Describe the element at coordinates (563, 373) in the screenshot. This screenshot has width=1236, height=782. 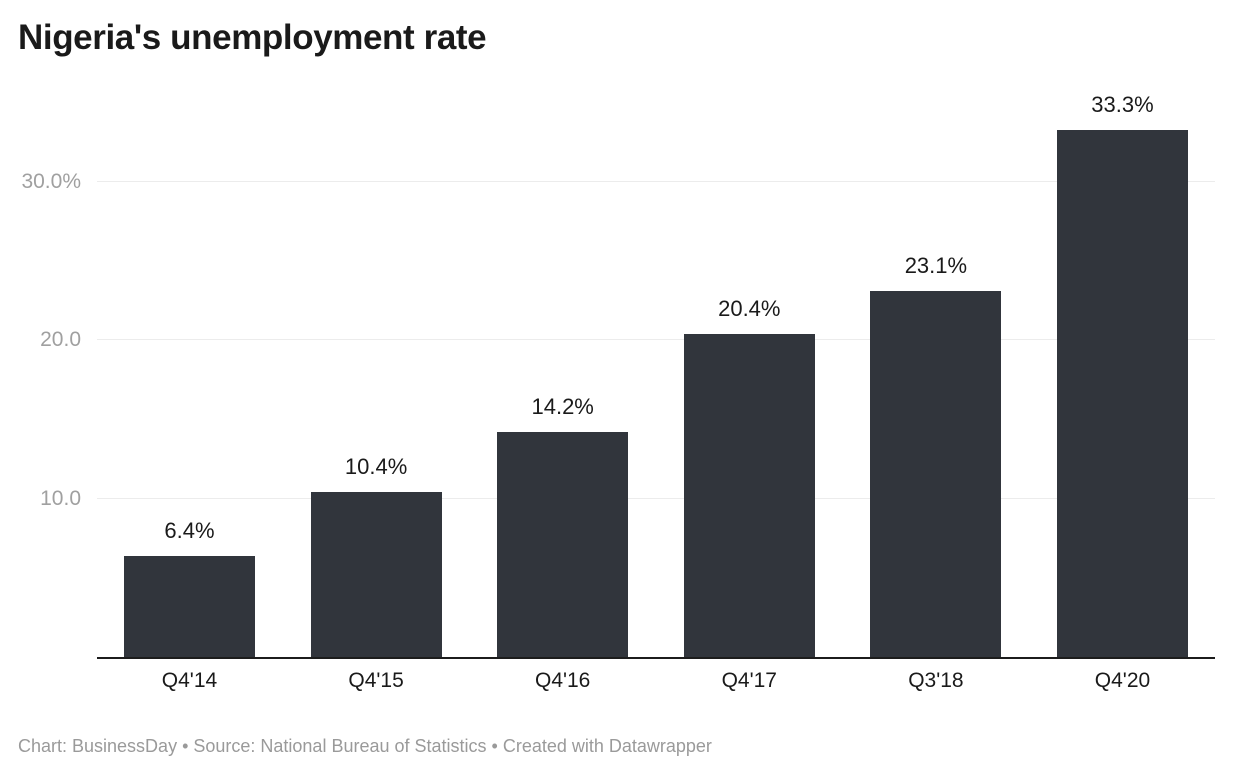
I see `bar-item: 14.2%` at that location.